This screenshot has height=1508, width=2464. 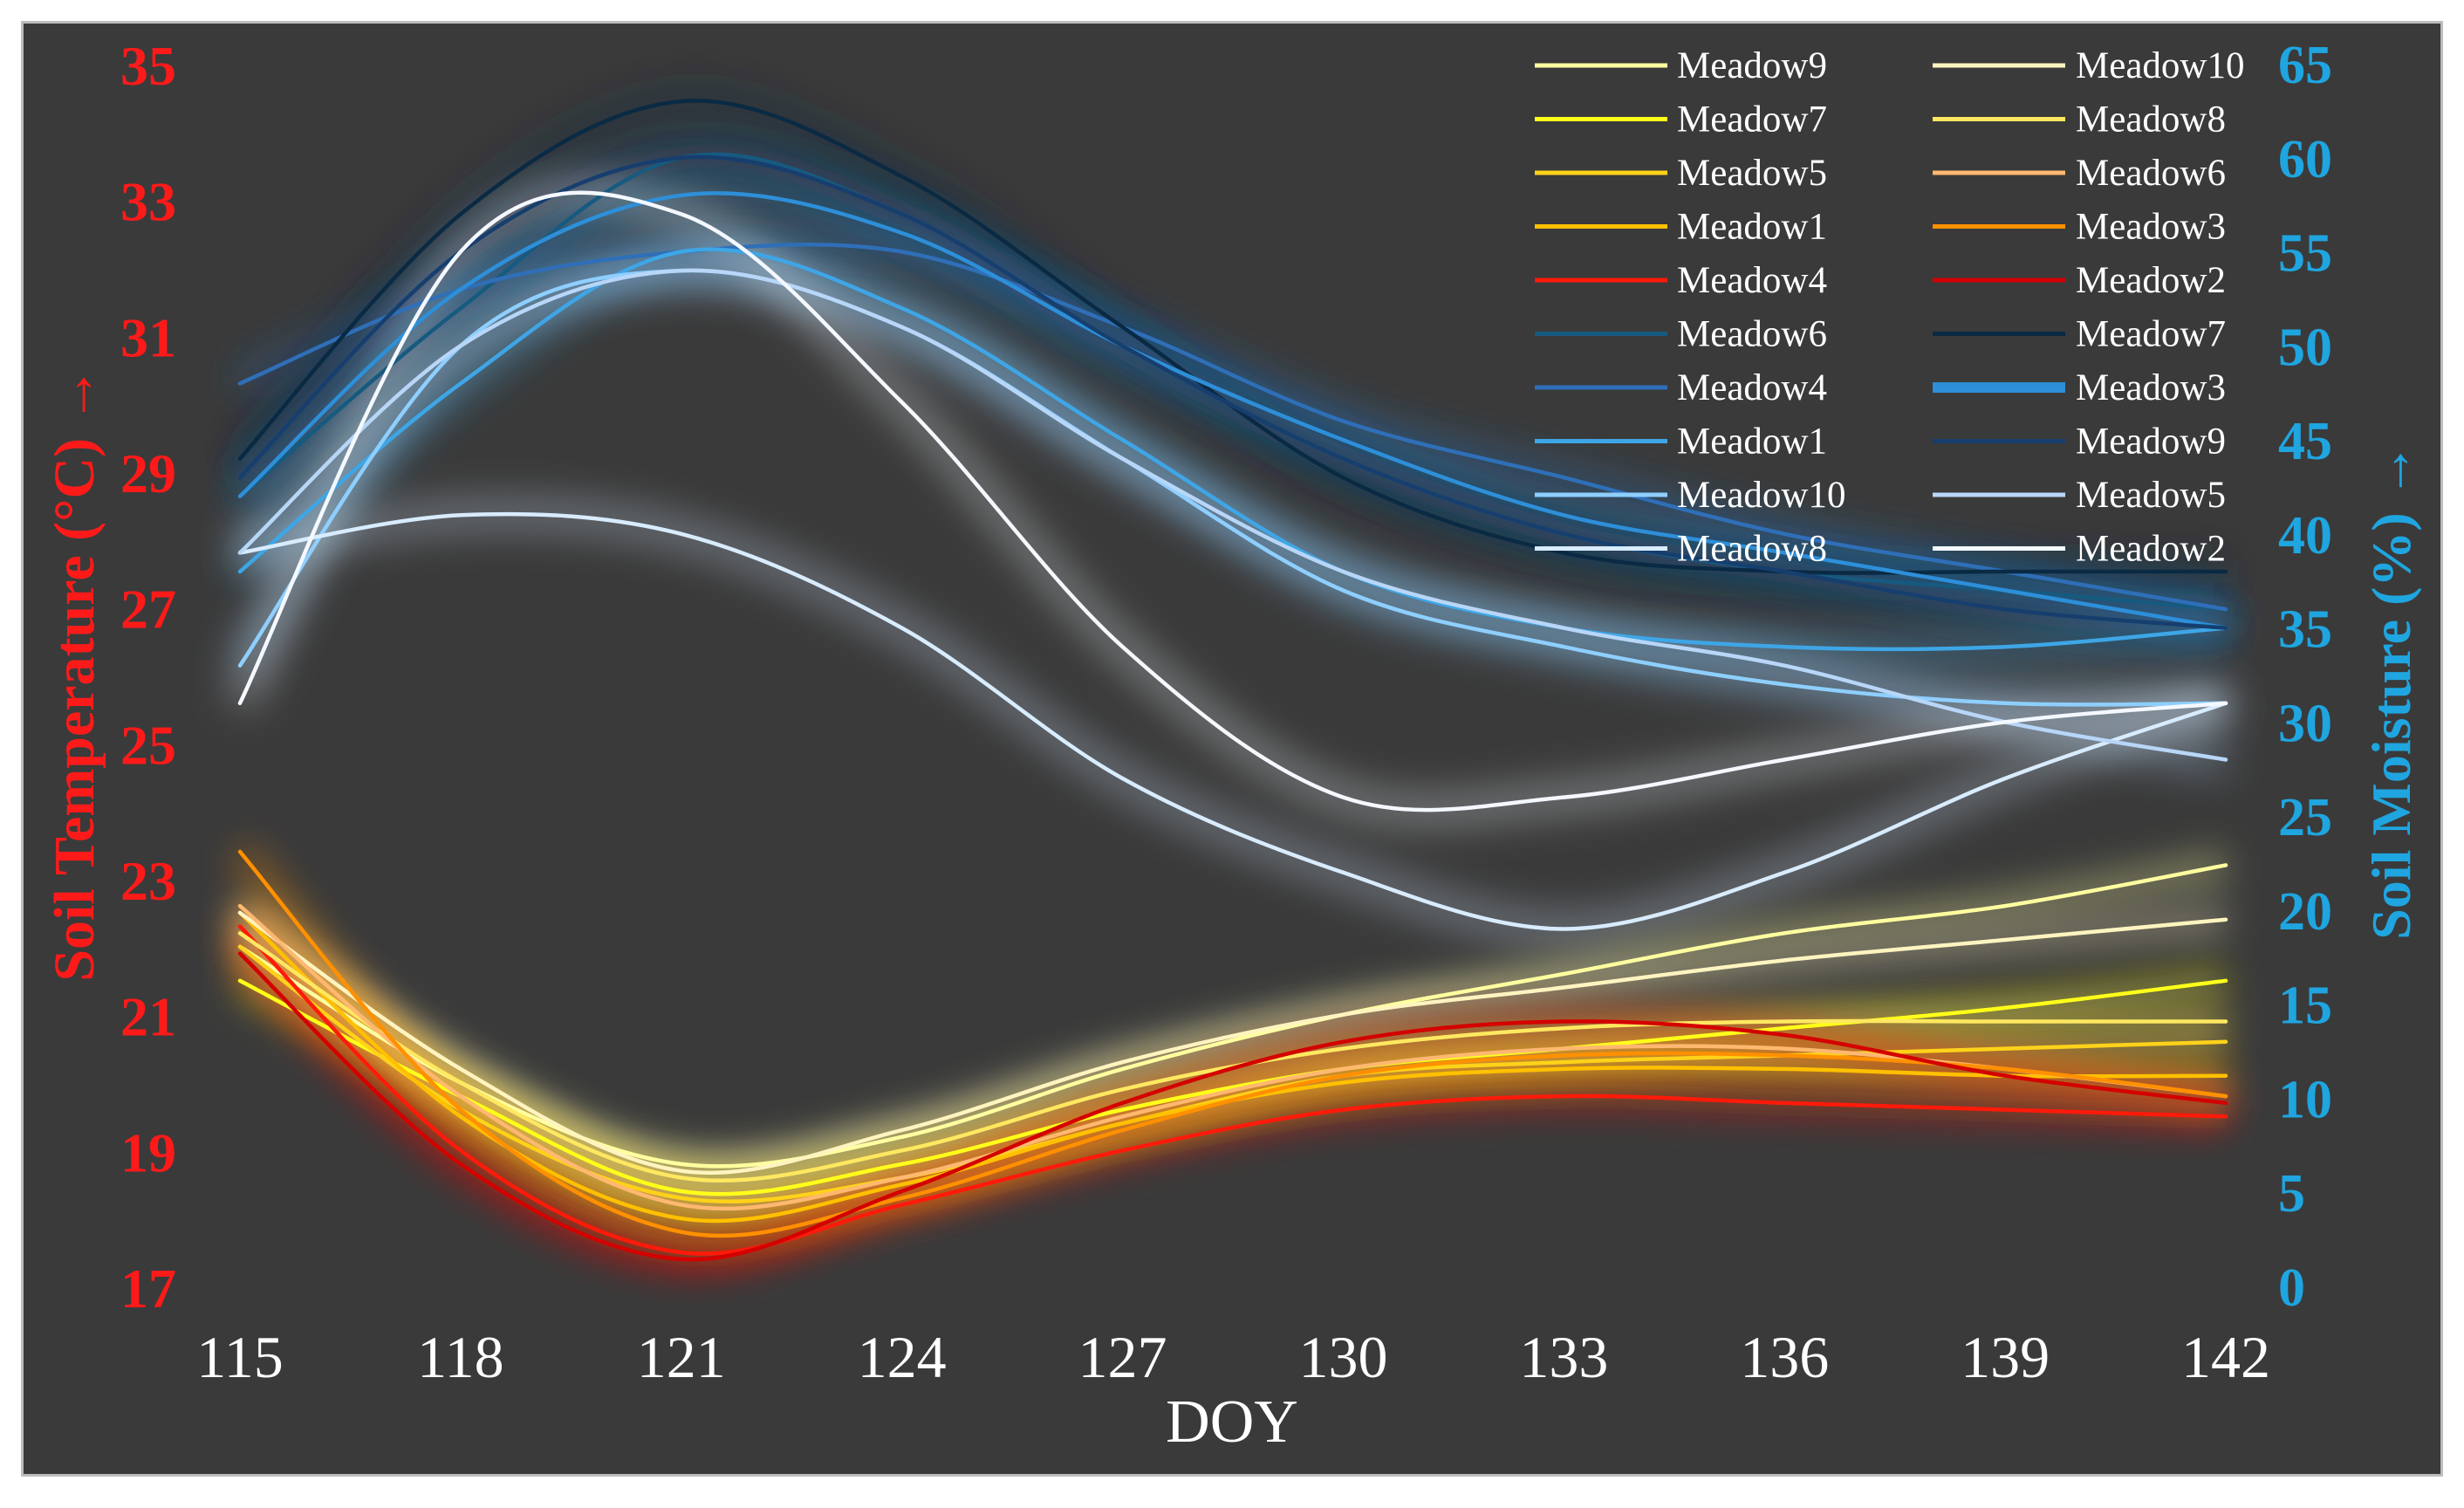 What do you see at coordinates (148, 745) in the screenshot?
I see `left-tick-label: 25` at bounding box center [148, 745].